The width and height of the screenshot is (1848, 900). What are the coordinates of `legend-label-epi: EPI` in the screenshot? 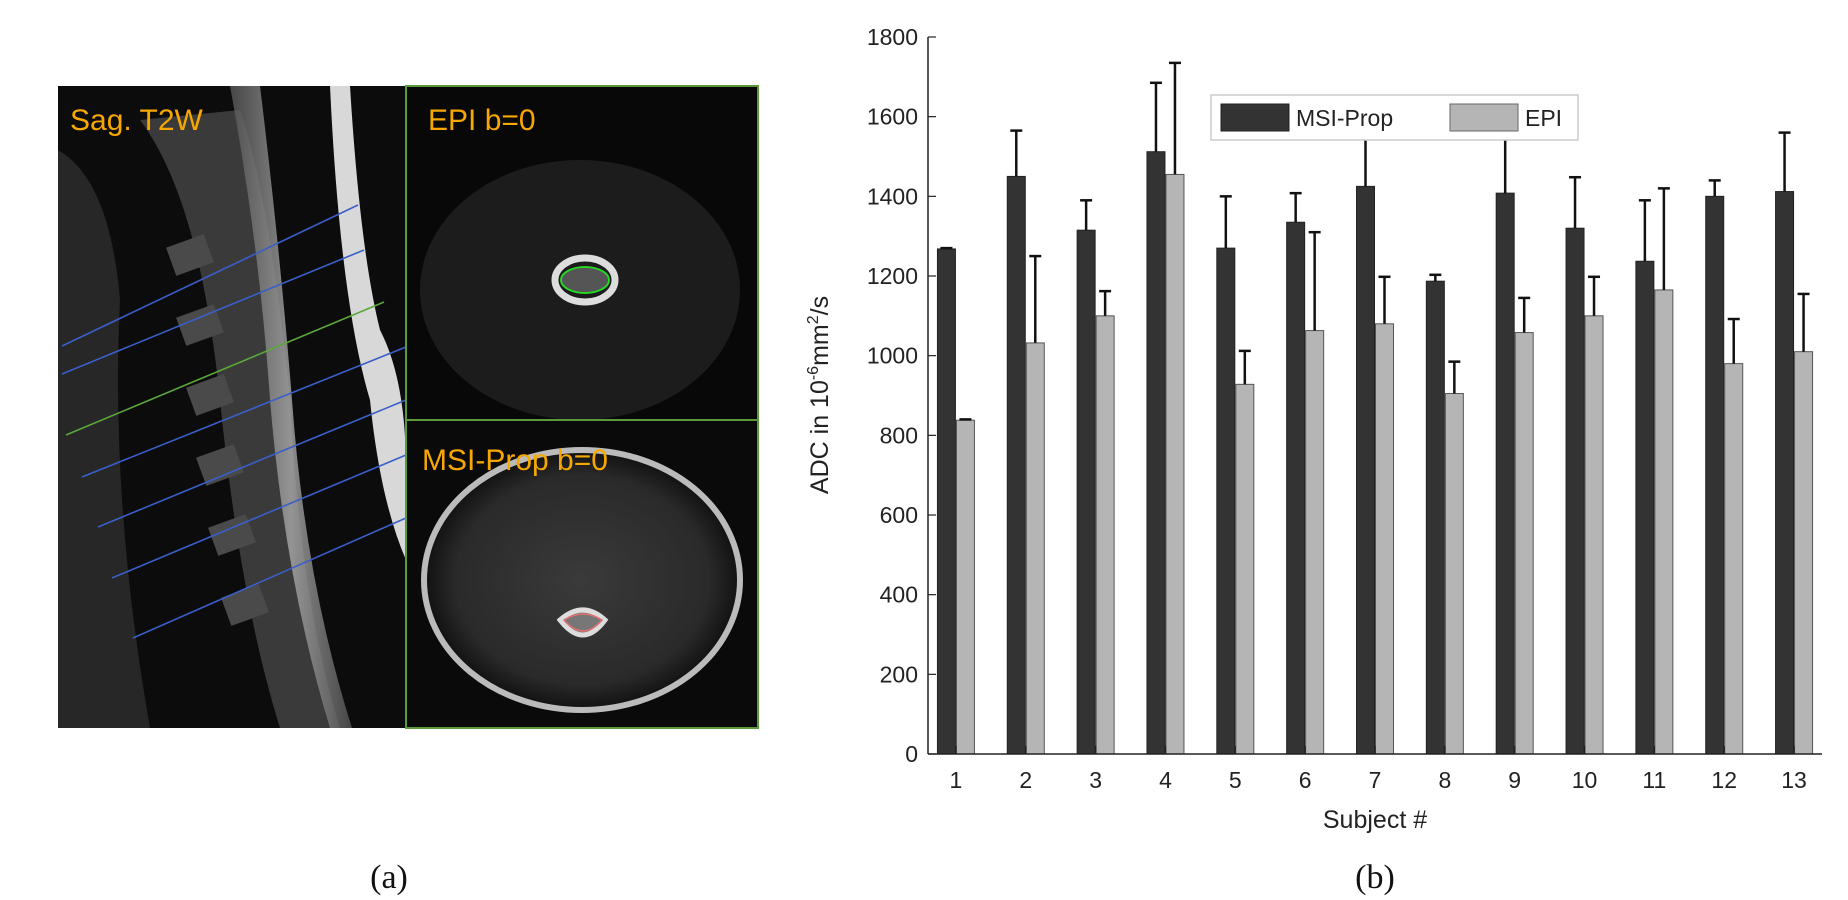 It's located at (1543, 118).